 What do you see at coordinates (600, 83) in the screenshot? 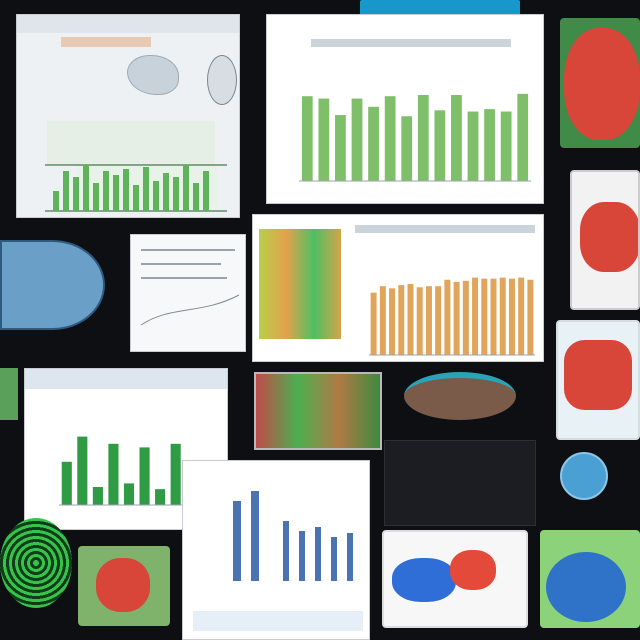
I see `coral-image-icon` at bounding box center [600, 83].